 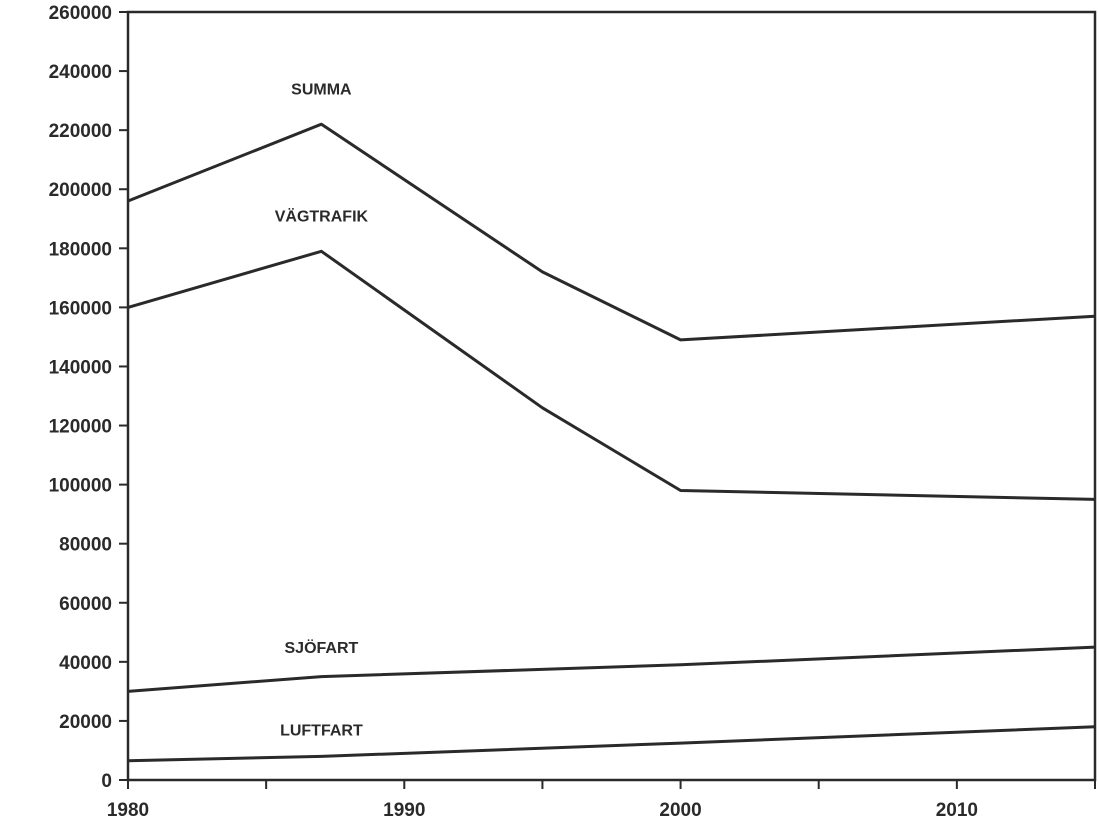 I want to click on series-line-luftfart, so click(x=611, y=744).